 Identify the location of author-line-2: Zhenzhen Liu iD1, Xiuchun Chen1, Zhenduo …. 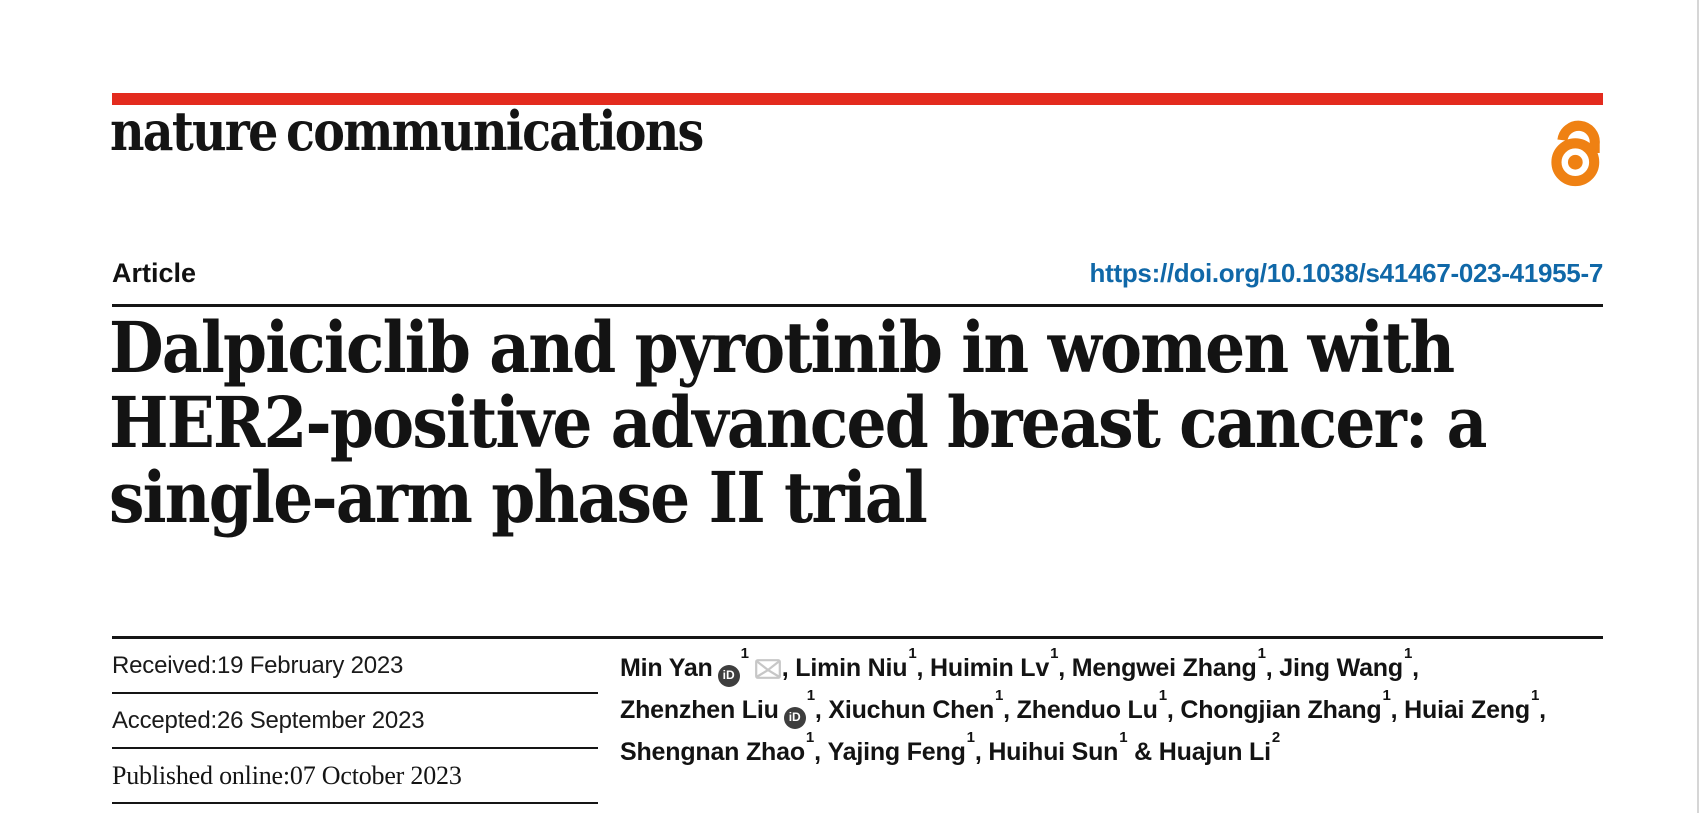
(1120, 708).